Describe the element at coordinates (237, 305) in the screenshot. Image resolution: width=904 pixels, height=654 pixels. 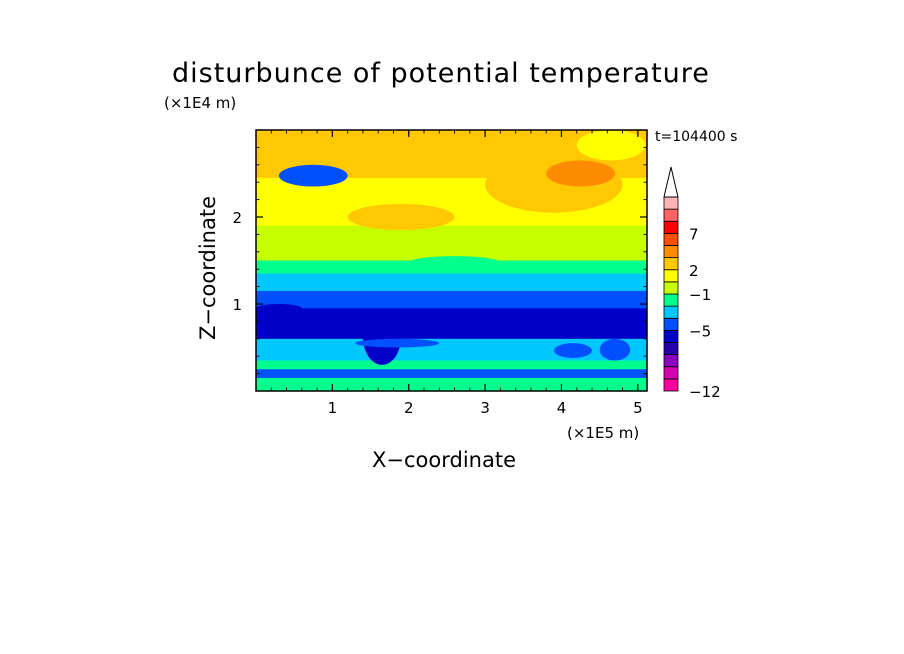
I see `y-tick-label-0: 1` at that location.